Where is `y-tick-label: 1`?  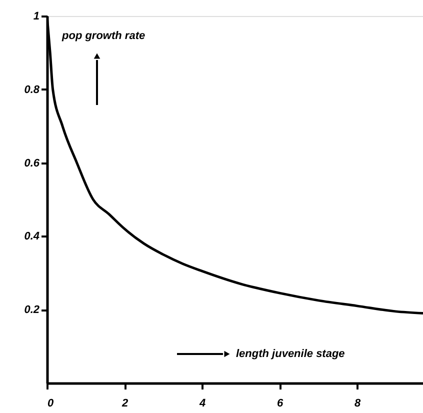 y-tick-label: 1 is located at coordinates (36, 16).